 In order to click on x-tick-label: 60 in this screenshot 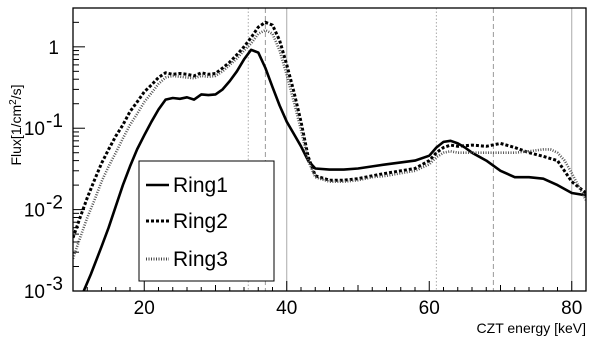, I will do `click(429, 308)`.